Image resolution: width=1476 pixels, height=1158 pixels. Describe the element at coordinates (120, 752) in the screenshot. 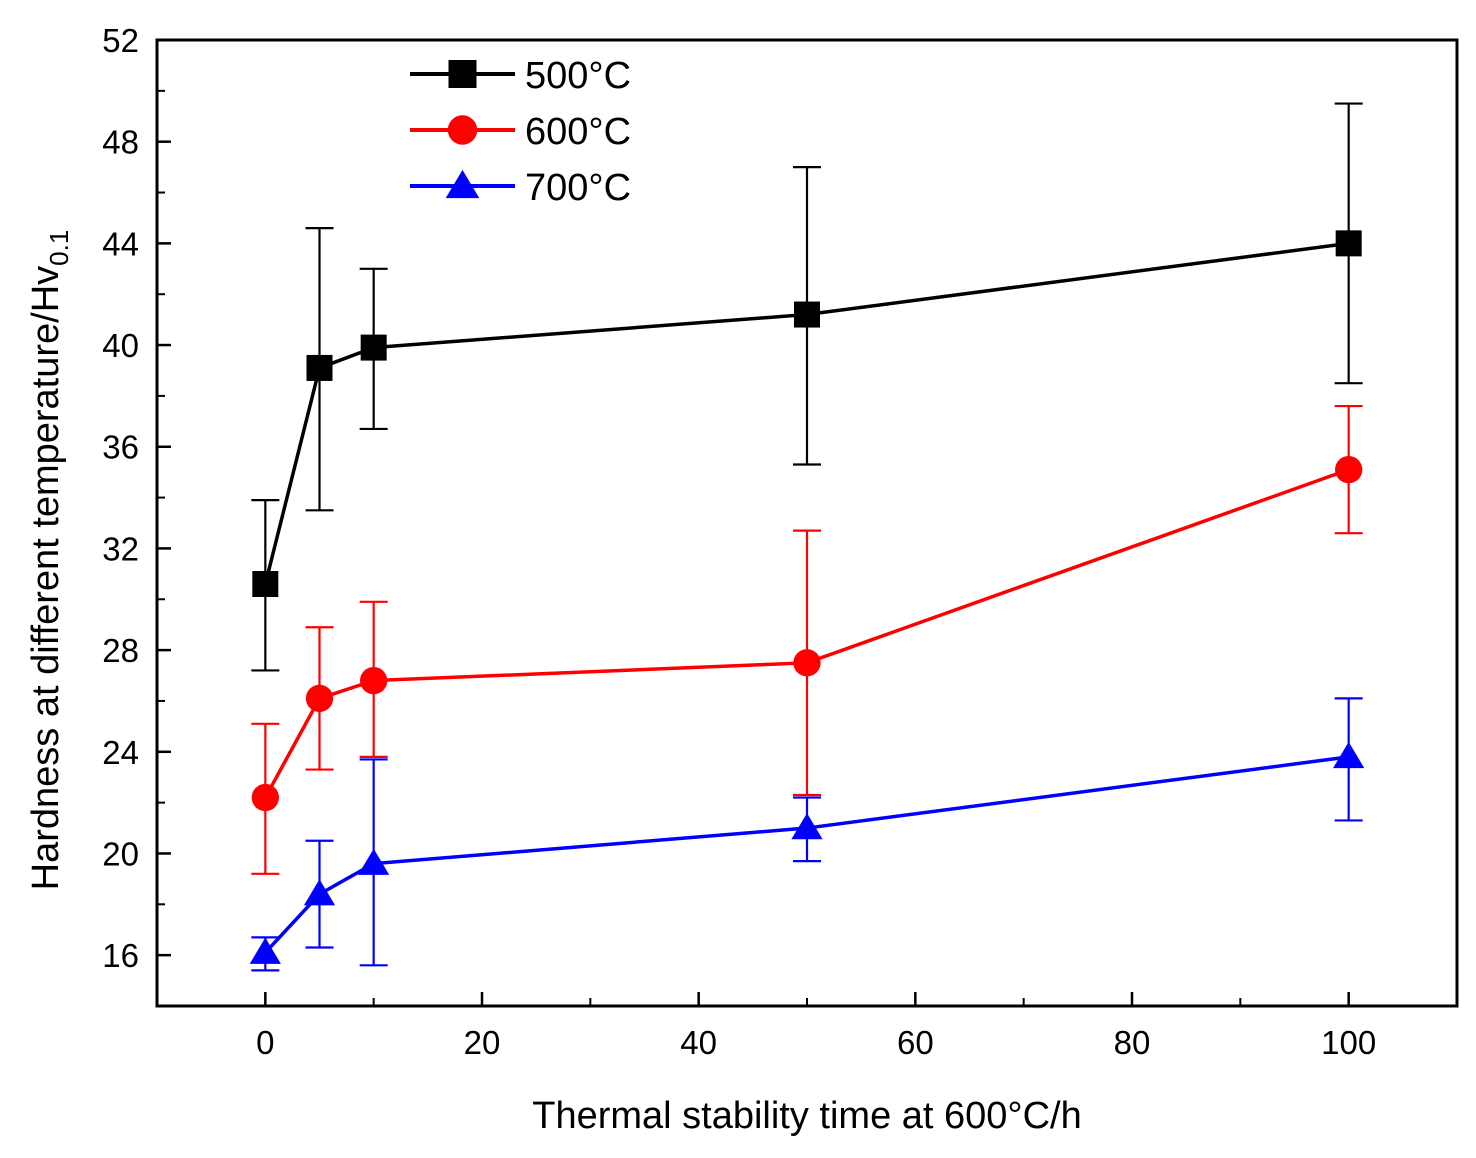

I see `y-tick-label: 24` at that location.